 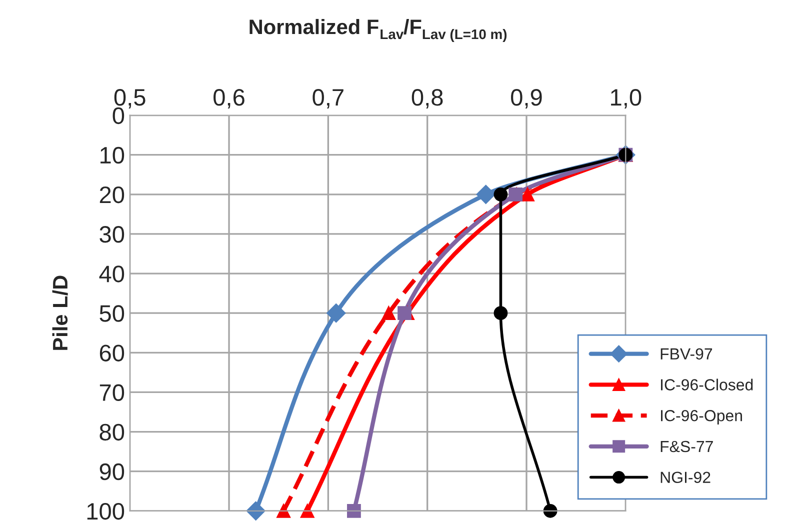 I want to click on y-tick-label: 100, so click(x=105, y=511).